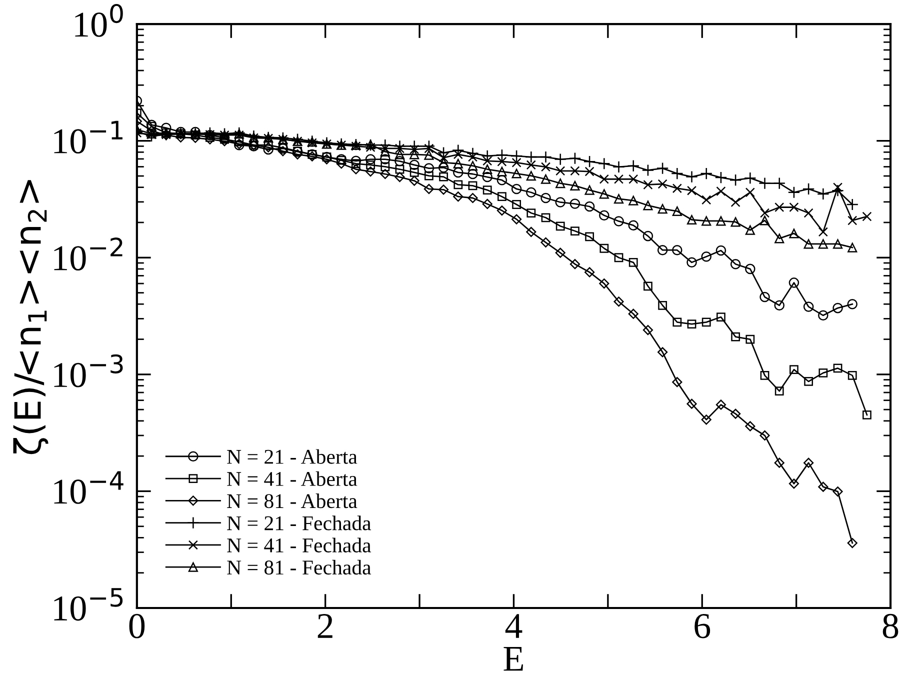 The image size is (919, 687). Describe the element at coordinates (702, 626) in the screenshot. I see `x-tick-label: 6` at that location.